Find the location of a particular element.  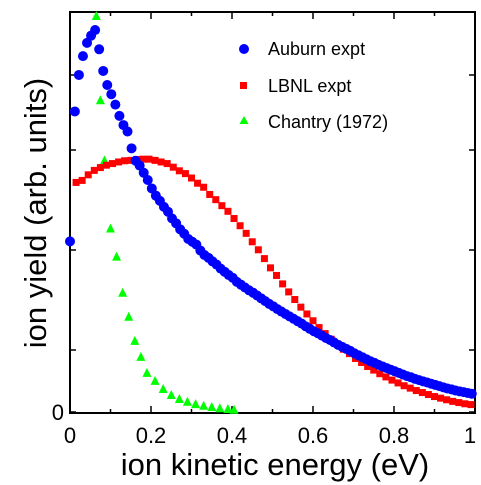

legend-marker-lbnl-expt is located at coordinates (243, 85).